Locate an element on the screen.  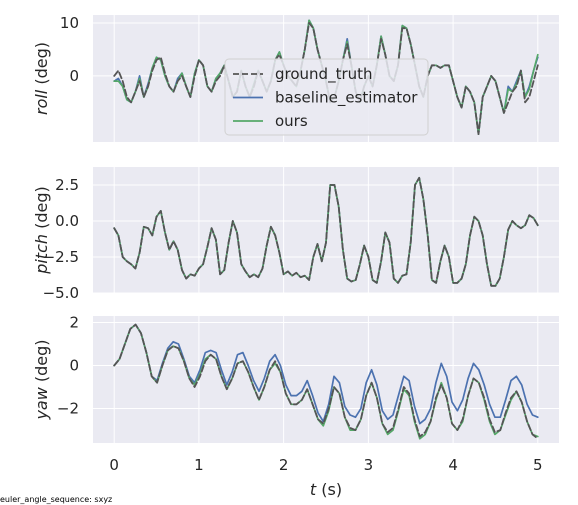
x-axis-unit: (s) is located at coordinates (329, 489).